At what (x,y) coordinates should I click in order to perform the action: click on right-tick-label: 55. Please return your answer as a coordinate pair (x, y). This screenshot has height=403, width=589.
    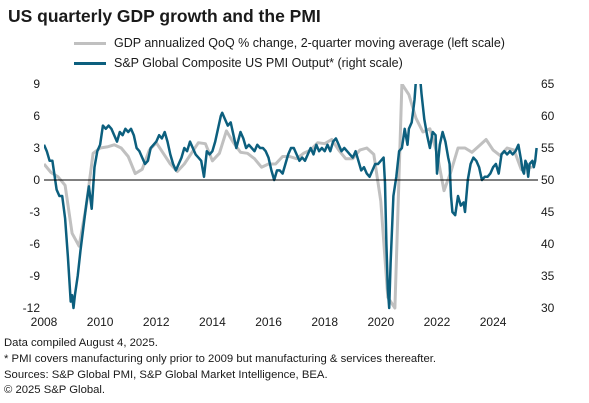
    Looking at the image, I should click on (548, 148).